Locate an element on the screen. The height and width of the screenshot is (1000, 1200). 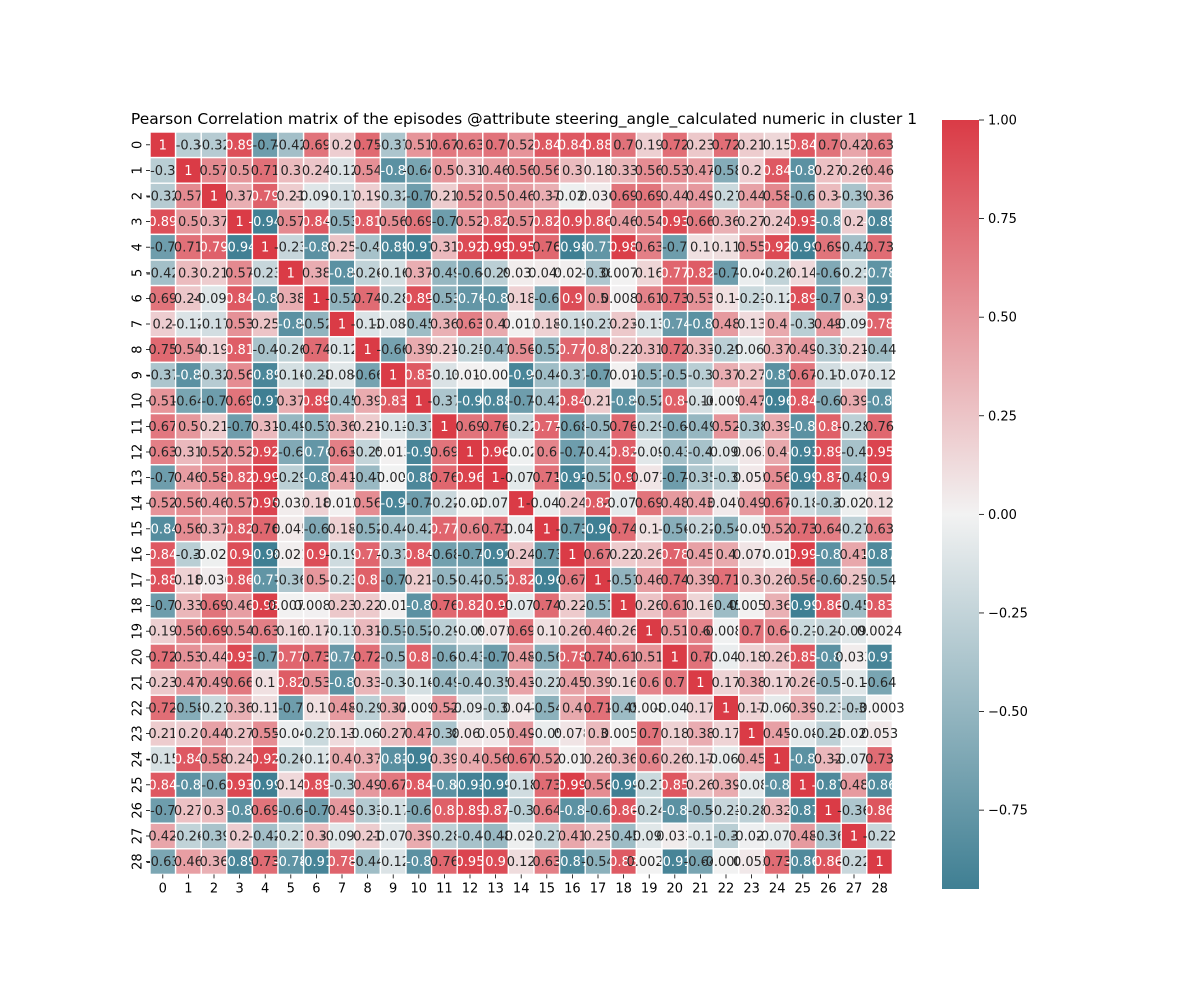
cell-value-label-17-20: 0.74 is located at coordinates (674, 581).